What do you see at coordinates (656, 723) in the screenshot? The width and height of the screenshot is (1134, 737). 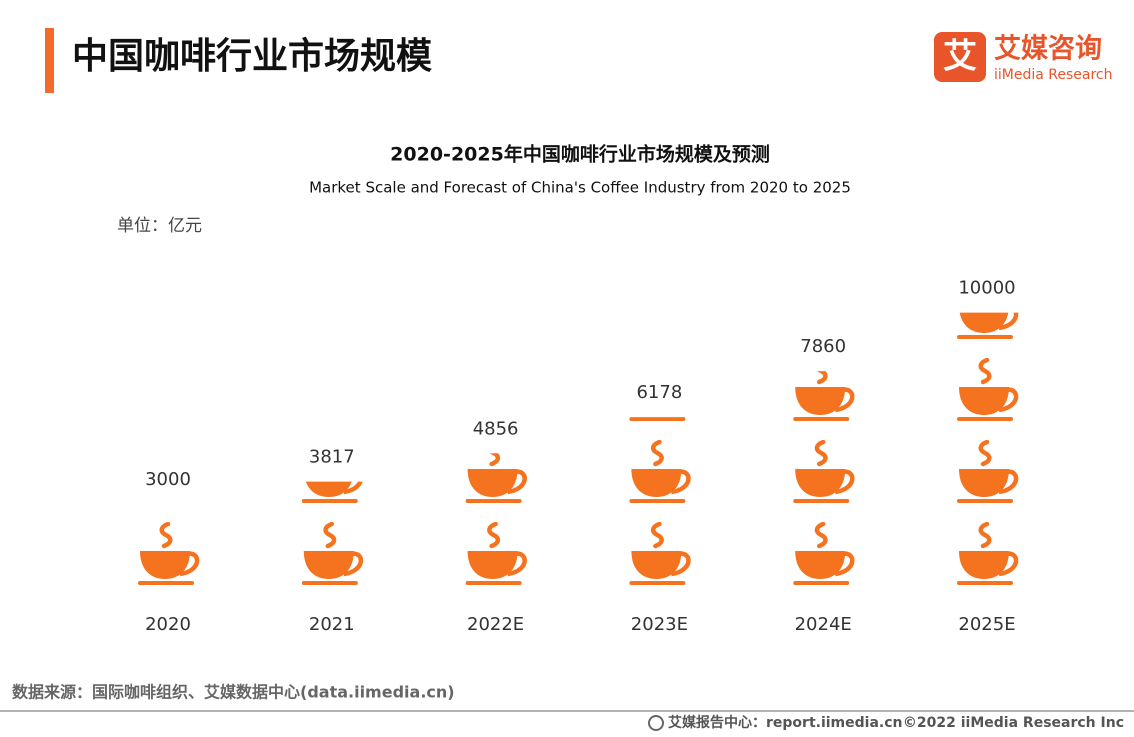 I see `footer-icon` at bounding box center [656, 723].